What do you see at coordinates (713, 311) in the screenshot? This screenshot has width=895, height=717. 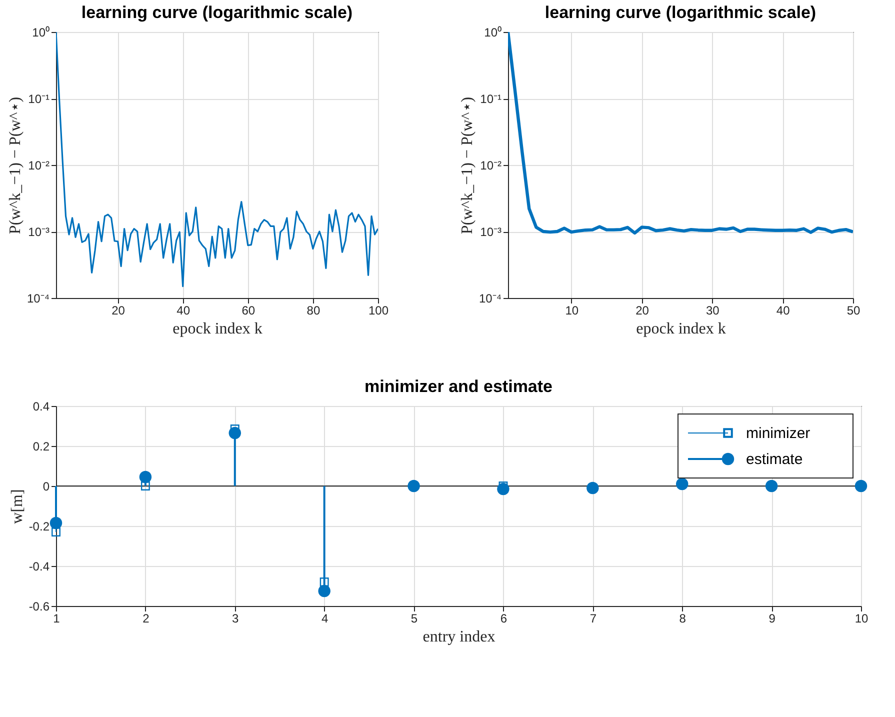 I see `x-tick-label: 30` at bounding box center [713, 311].